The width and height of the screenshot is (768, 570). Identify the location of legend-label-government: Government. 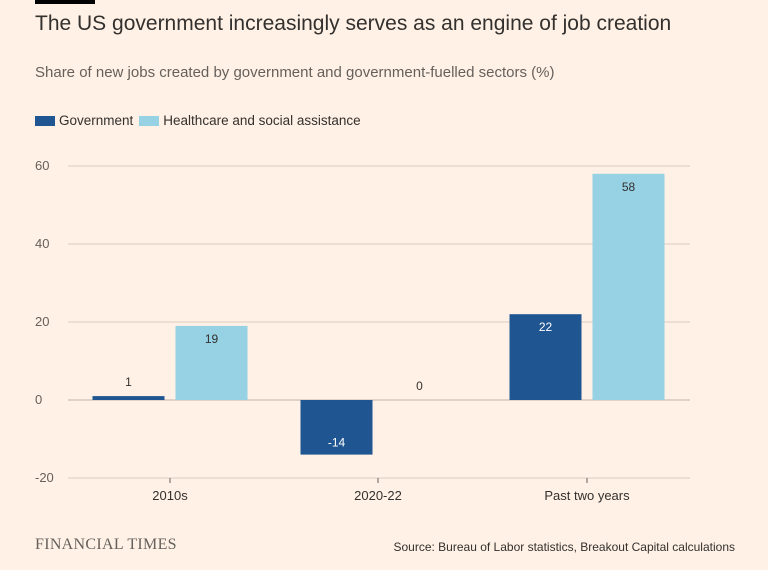
(96, 120).